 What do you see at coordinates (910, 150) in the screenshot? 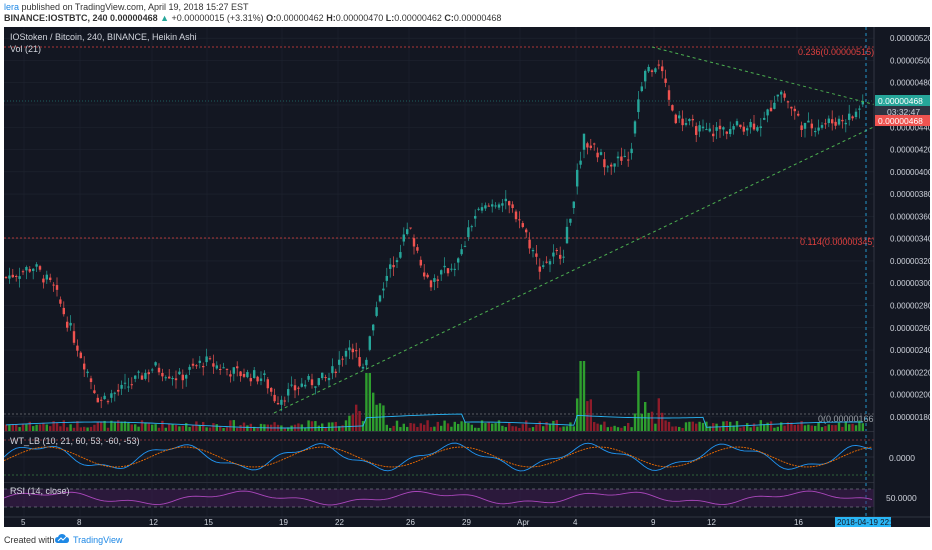
I see `price-axis-label: 0.00000420` at bounding box center [910, 150].